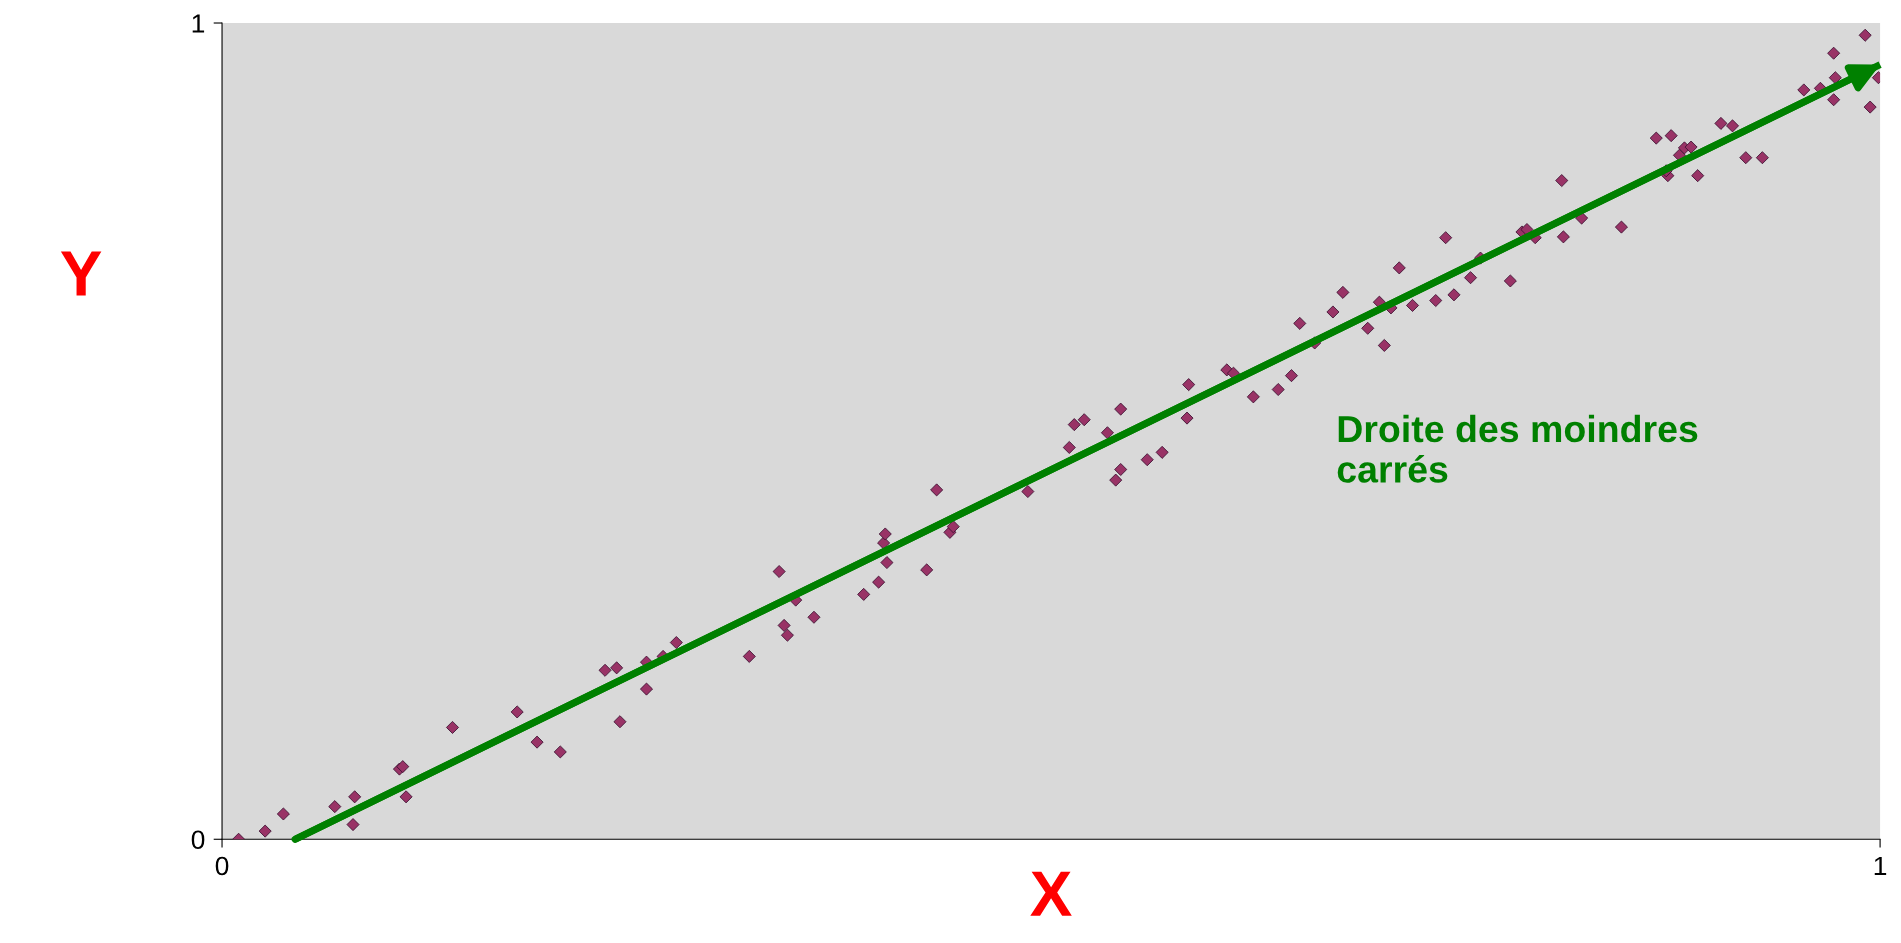 This screenshot has height=943, width=1901. What do you see at coordinates (81, 273) in the screenshot?
I see `y-axis-title: Y` at bounding box center [81, 273].